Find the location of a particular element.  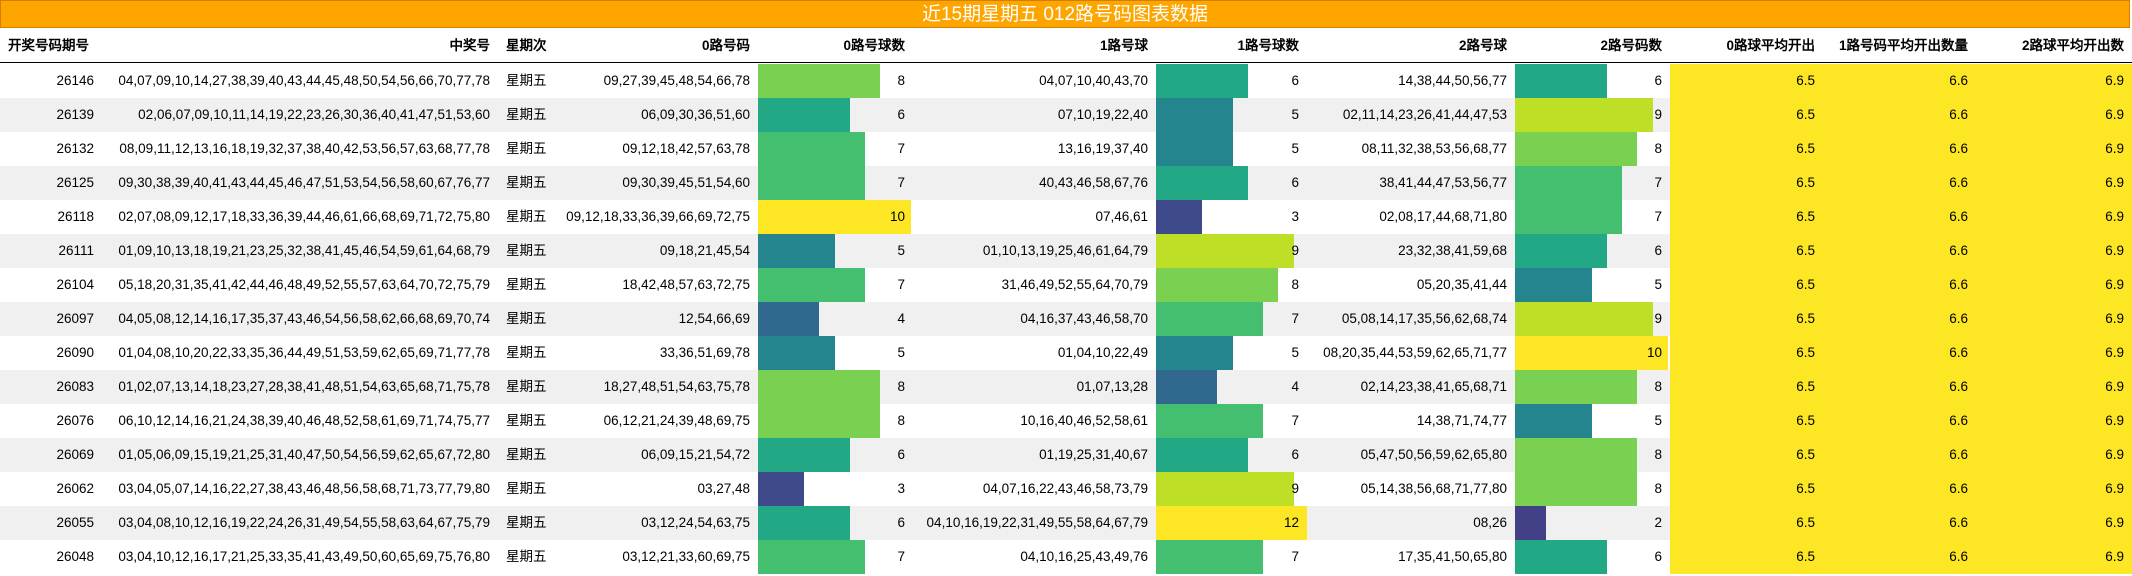

r0-count-value: 7 is located at coordinates (901, 556).